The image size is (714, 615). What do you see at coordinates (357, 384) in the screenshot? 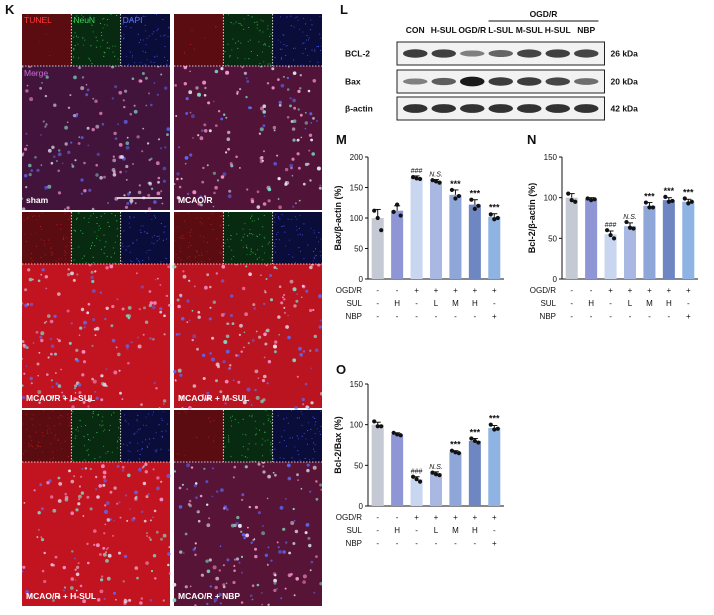
I see `y-tick-label: 150` at bounding box center [357, 384].